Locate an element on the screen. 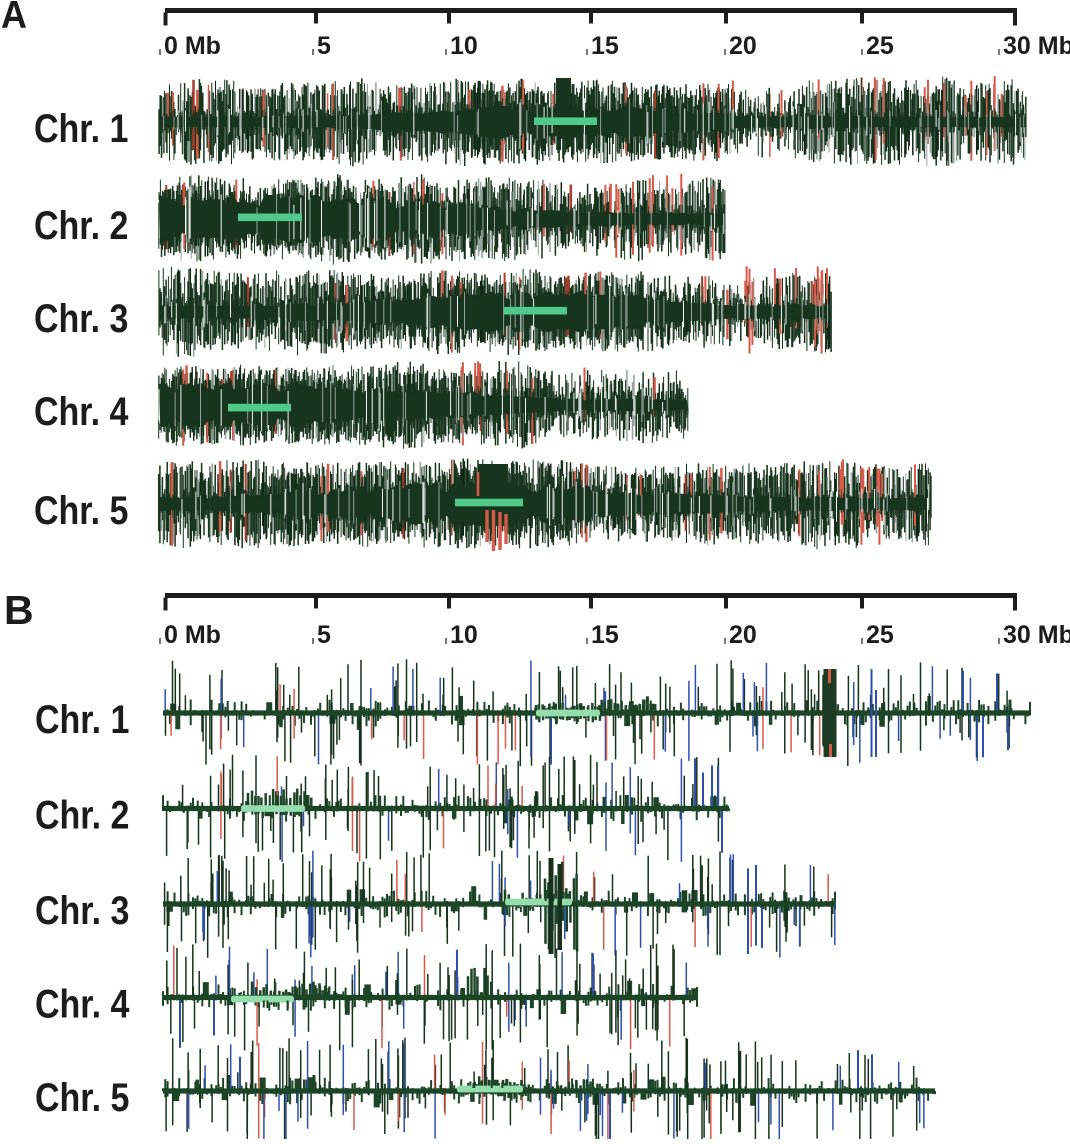  svg-text: B is located at coordinates (19, 610).